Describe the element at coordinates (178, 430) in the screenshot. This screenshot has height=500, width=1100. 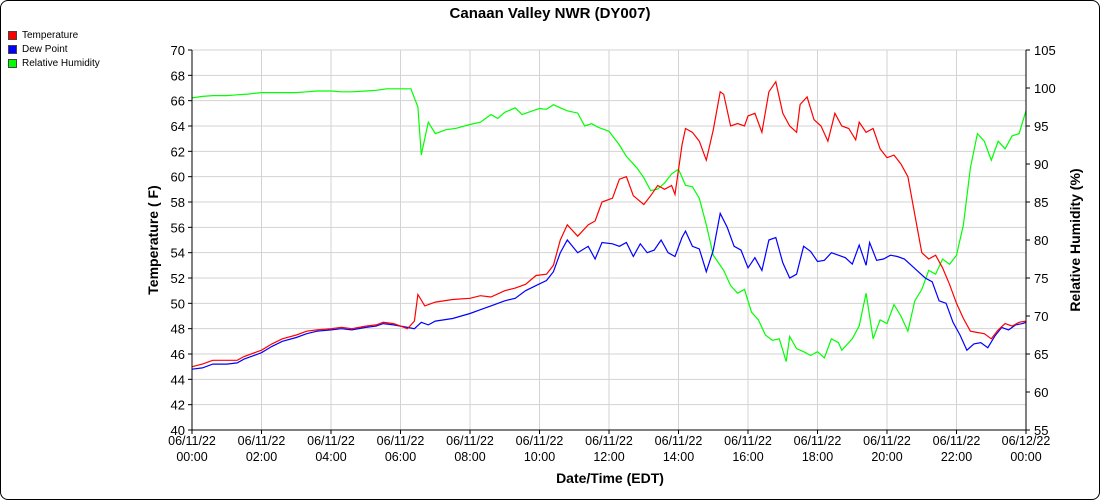
I see `y-tick-label: 40` at that location.